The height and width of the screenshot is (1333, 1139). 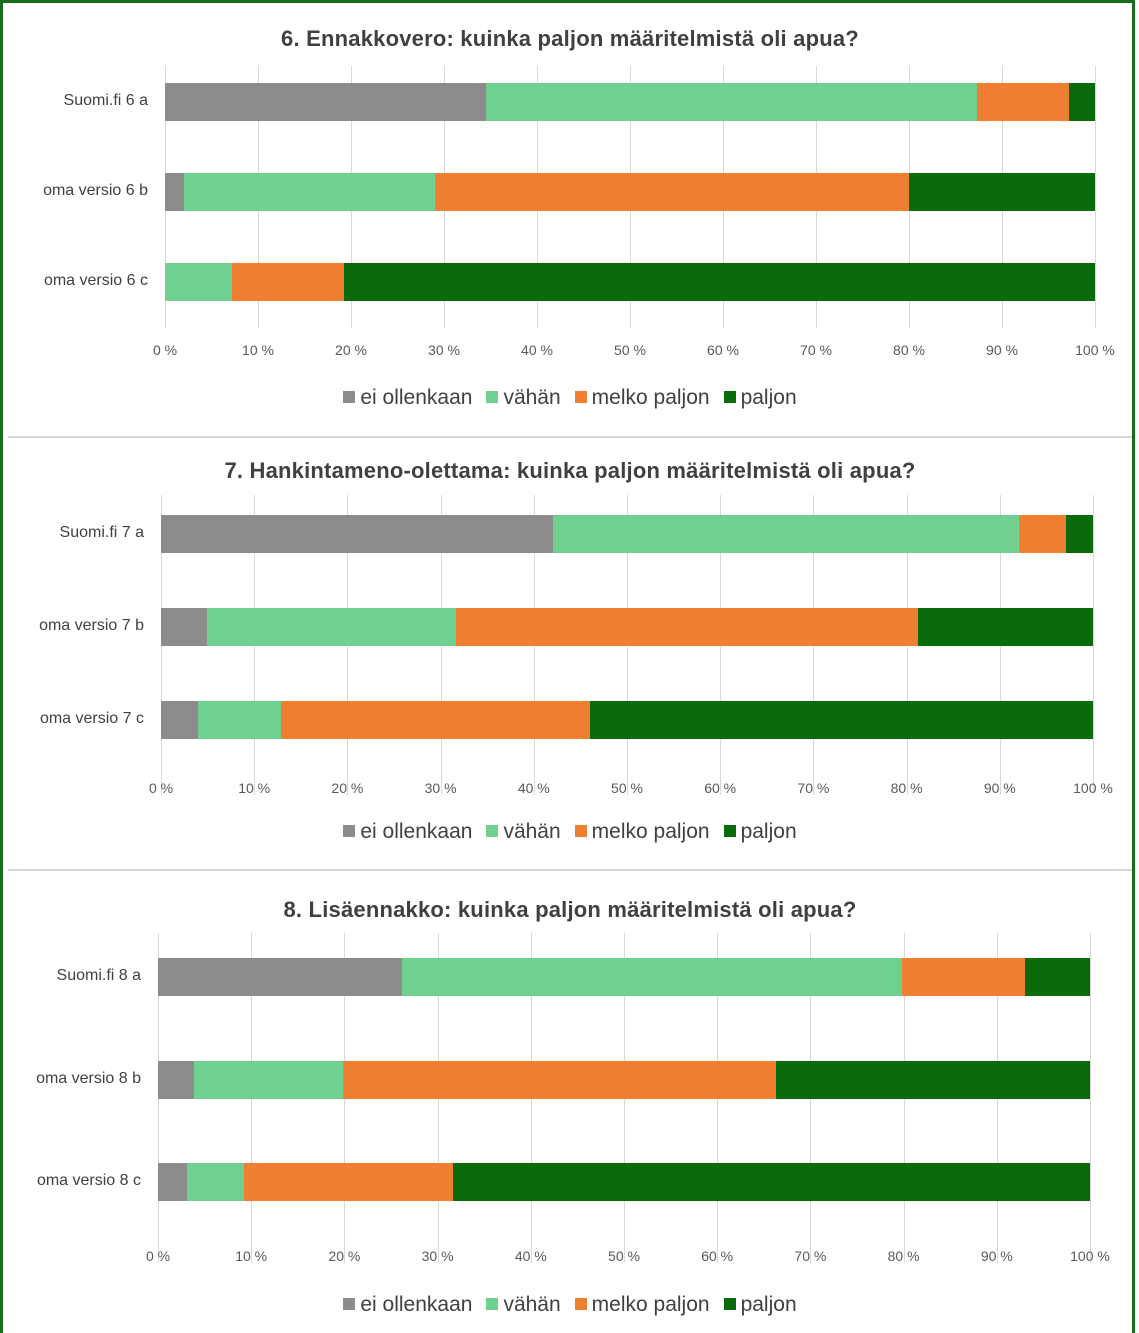 I want to click on x-tick-label: 40 %, so click(x=537, y=350).